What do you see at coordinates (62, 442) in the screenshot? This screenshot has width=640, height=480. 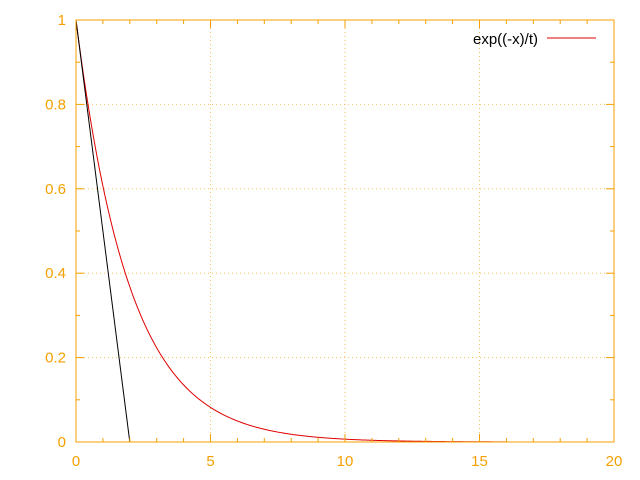 I see `y-tick-label: 0` at bounding box center [62, 442].